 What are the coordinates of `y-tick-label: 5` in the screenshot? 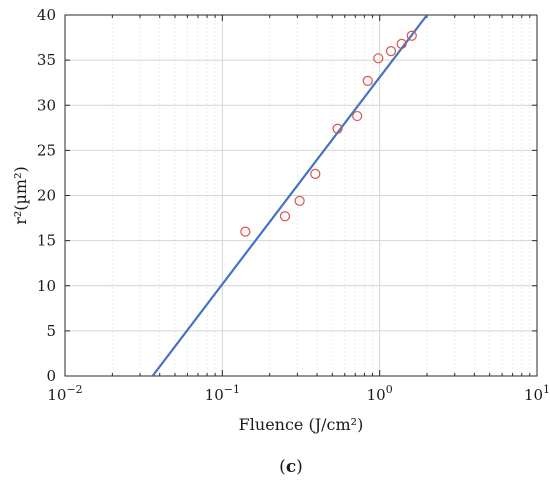 It's located at (51, 331).